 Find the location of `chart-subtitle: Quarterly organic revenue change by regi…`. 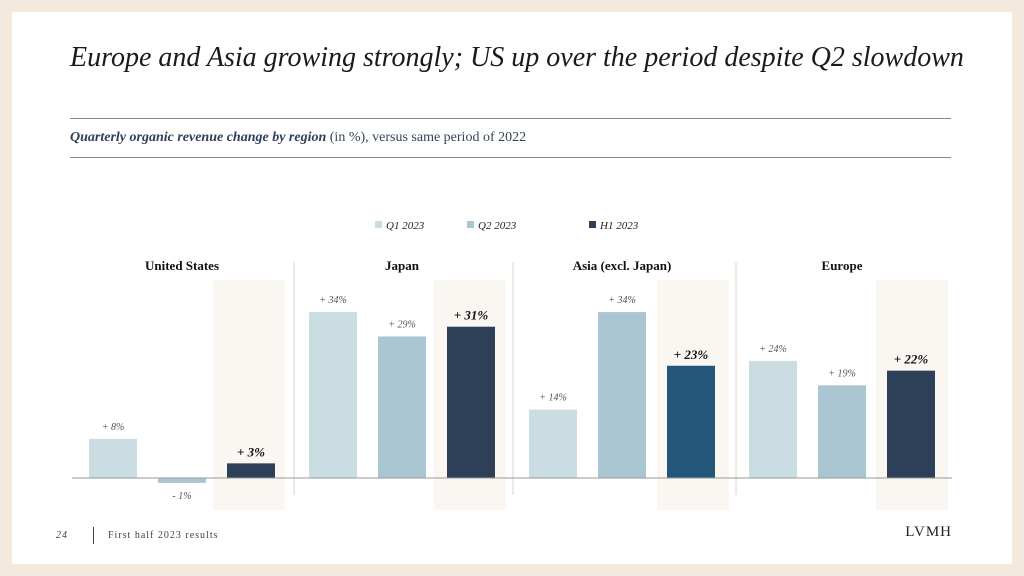

chart-subtitle: Quarterly organic revenue change by regi… is located at coordinates (298, 138).